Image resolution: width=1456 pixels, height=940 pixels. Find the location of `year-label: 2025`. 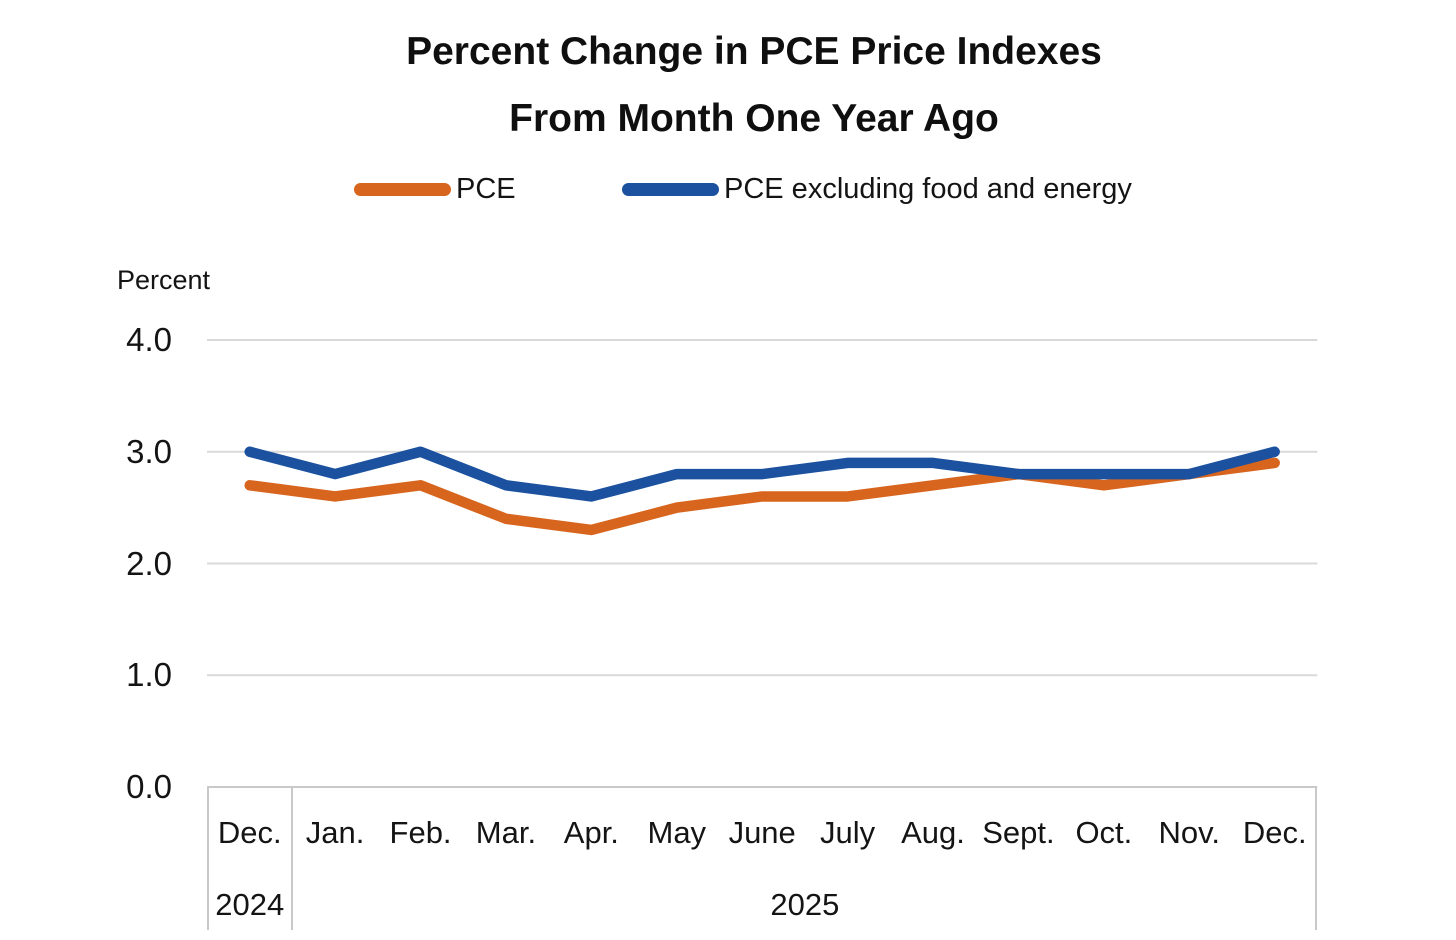

year-label: 2025 is located at coordinates (805, 904).